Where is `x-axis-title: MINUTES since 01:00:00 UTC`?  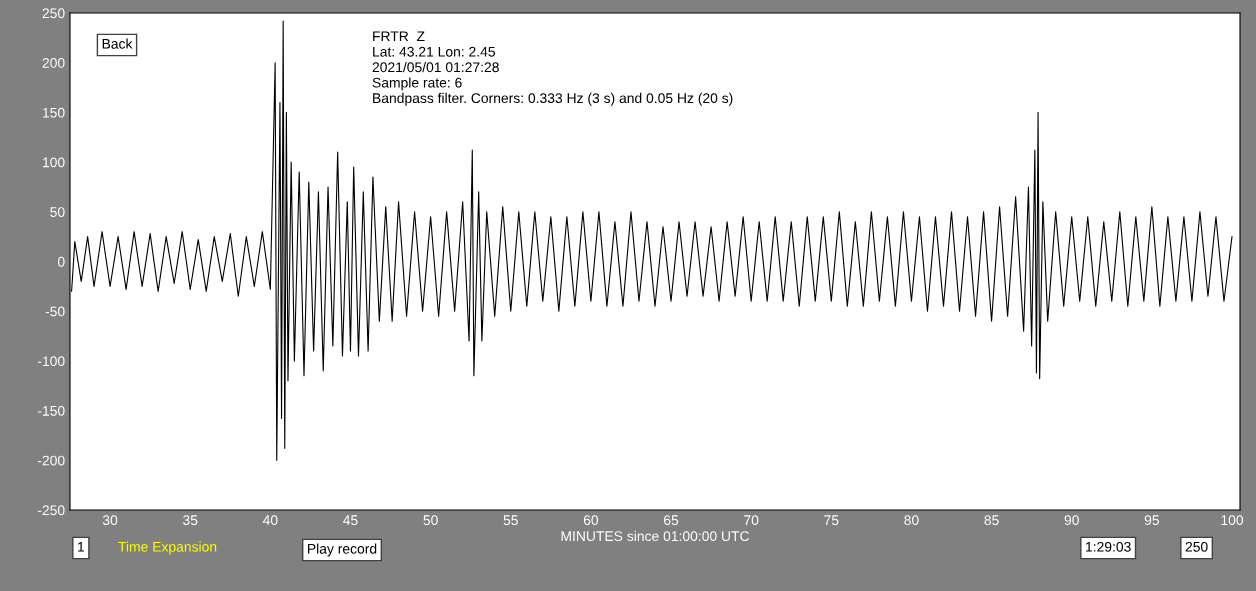
x-axis-title: MINUTES since 01:00:00 UTC is located at coordinates (655, 536).